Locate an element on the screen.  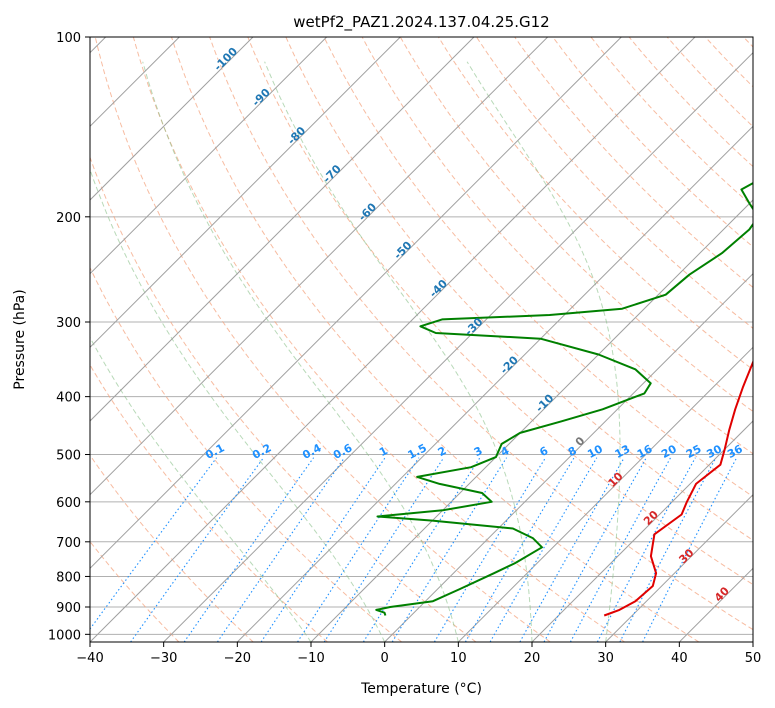
x-tick-label: −30 is located at coordinates (163, 658).